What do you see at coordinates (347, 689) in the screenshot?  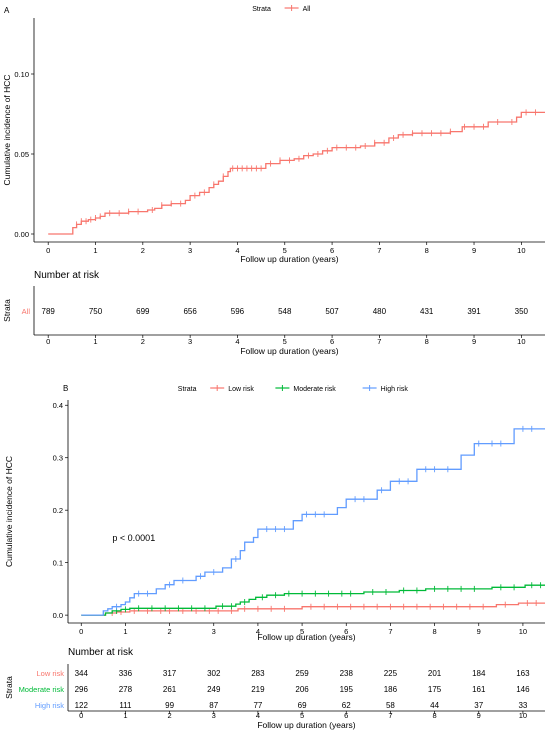 I see `risk-count: 195` at bounding box center [347, 689].